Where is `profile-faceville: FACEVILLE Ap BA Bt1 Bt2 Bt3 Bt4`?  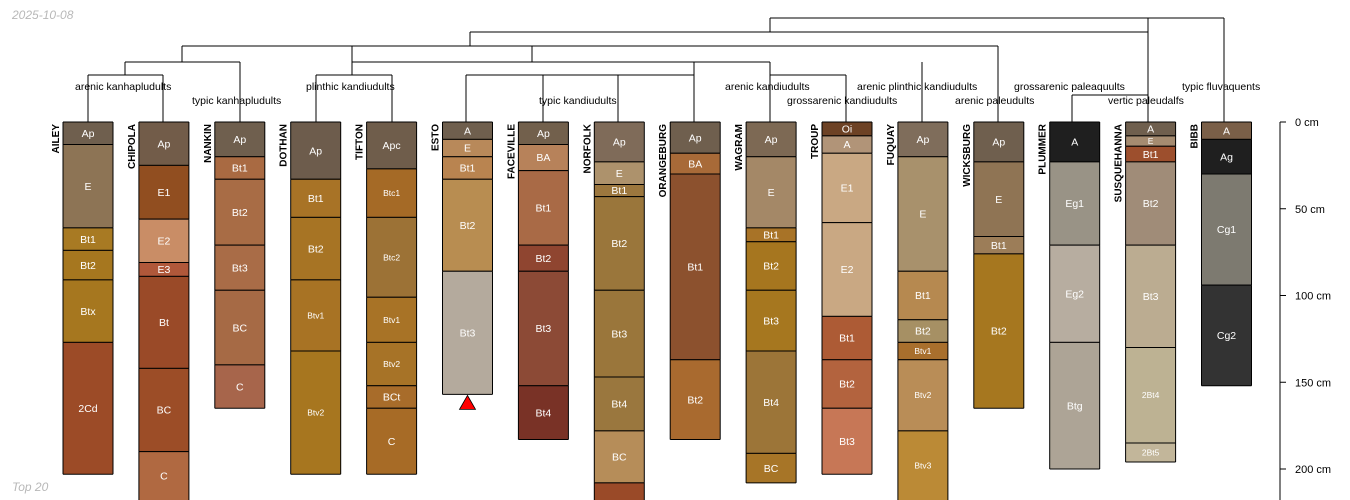 profile-faceville: FACEVILLE Ap BA Bt1 Bt2 Bt3 Bt4 is located at coordinates (537, 281).